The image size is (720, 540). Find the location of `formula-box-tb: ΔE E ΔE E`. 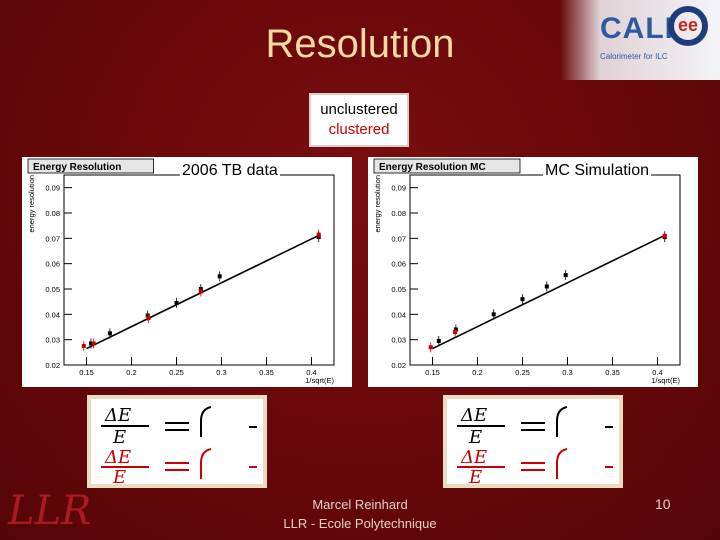

formula-box-tb: ΔE E ΔE E is located at coordinates (177, 441).